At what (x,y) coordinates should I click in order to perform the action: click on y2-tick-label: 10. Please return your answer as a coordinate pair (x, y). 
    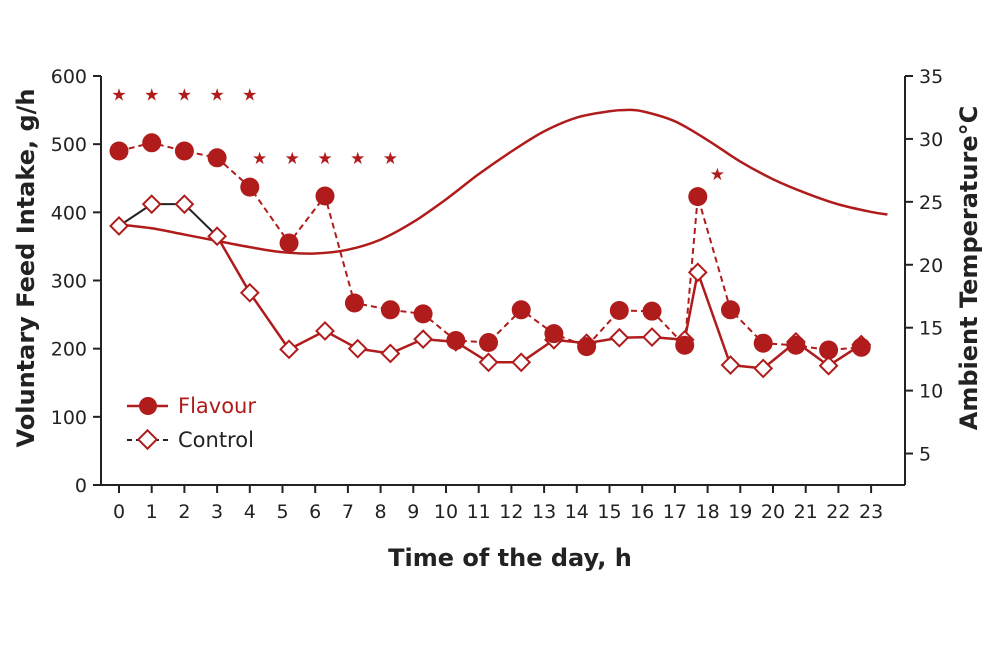
    Looking at the image, I should click on (931, 392).